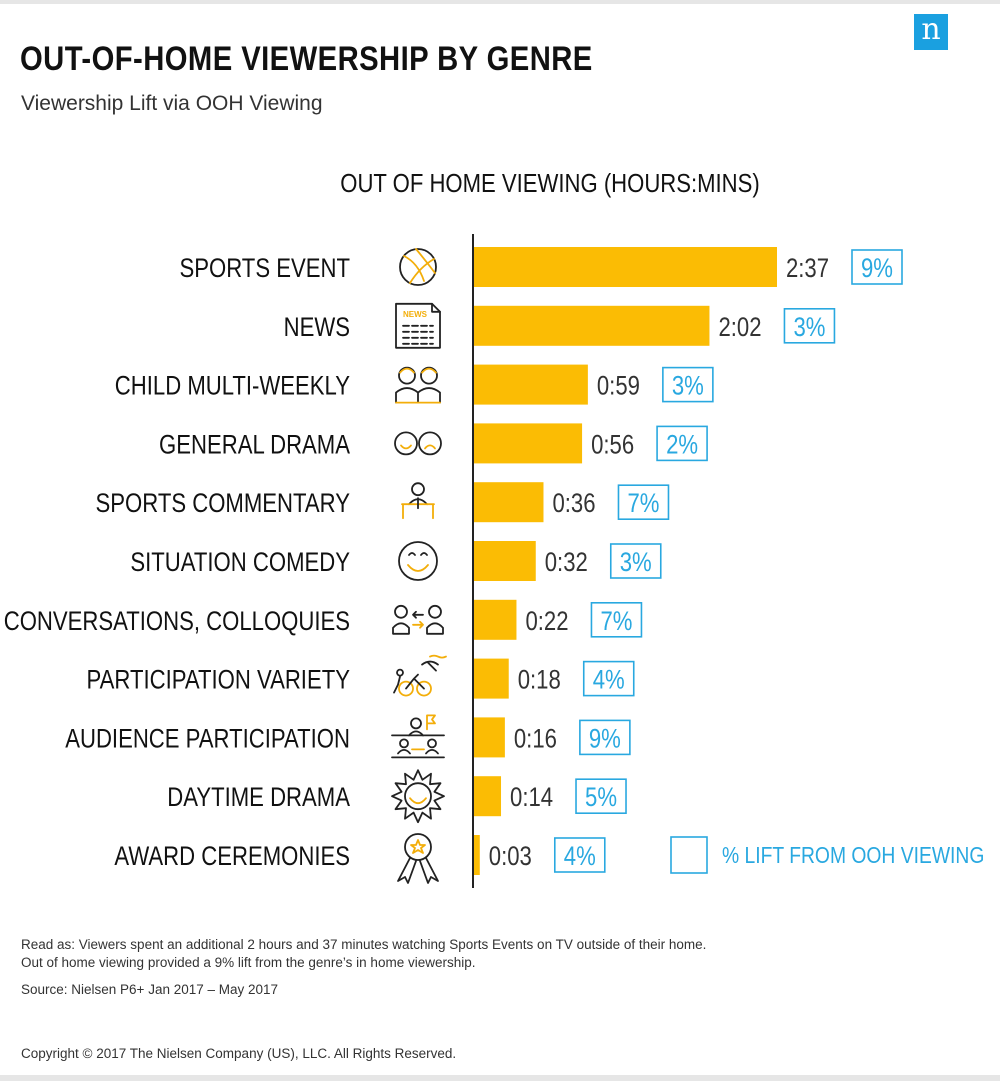 This screenshot has width=1000, height=1081. What do you see at coordinates (150, 989) in the screenshot?
I see `source-note: Source: Nielsen P6+ Jan 2017 – May 2017` at bounding box center [150, 989].